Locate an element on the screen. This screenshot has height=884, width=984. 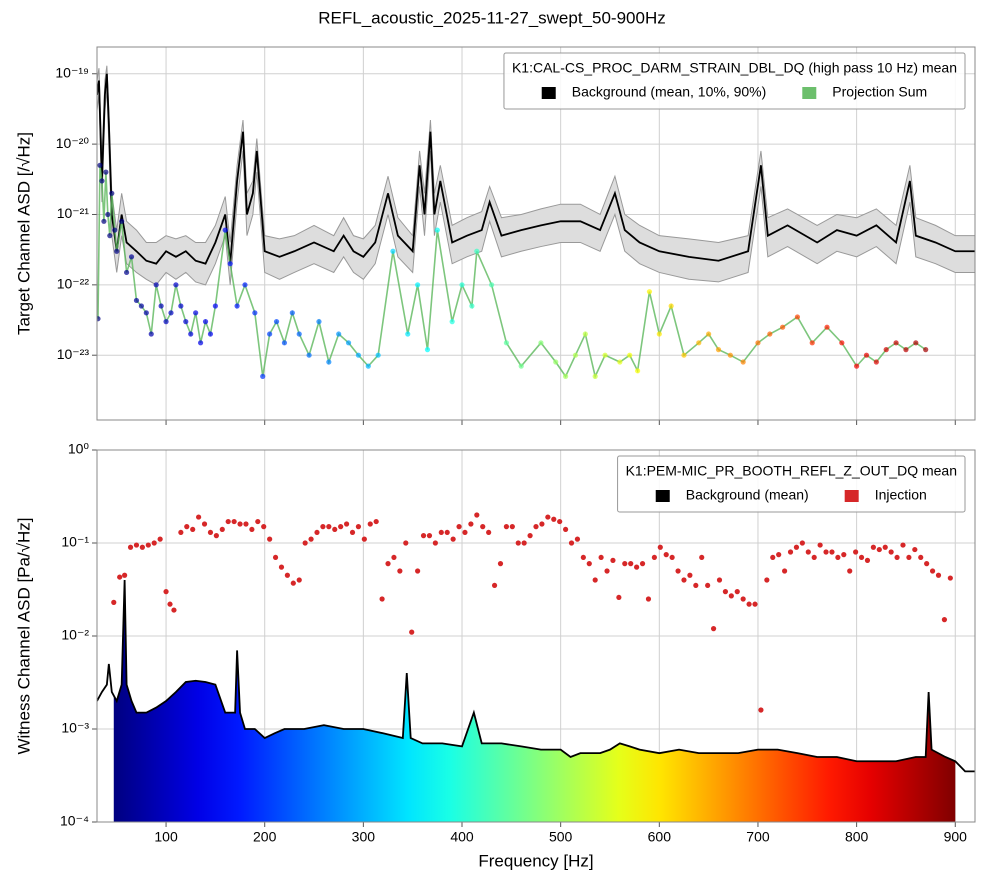
y-axis-label: Target Channel ASD [/√Hz] is located at coordinates (23, 233).